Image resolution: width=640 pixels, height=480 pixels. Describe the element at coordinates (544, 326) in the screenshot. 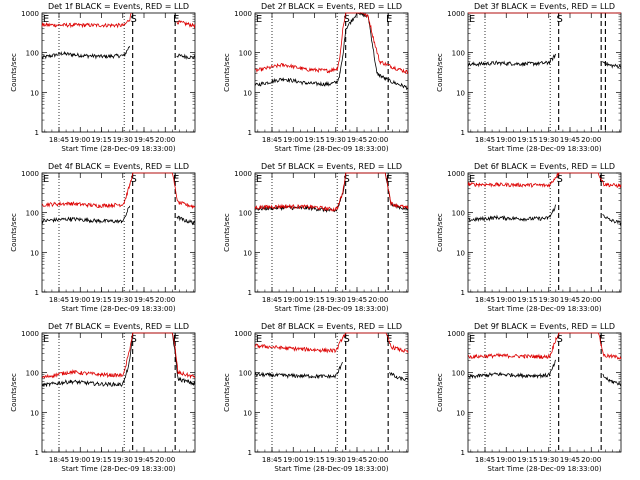

I see `panel-title: Det 9f BLACK = Events, RED = LLD` at that location.